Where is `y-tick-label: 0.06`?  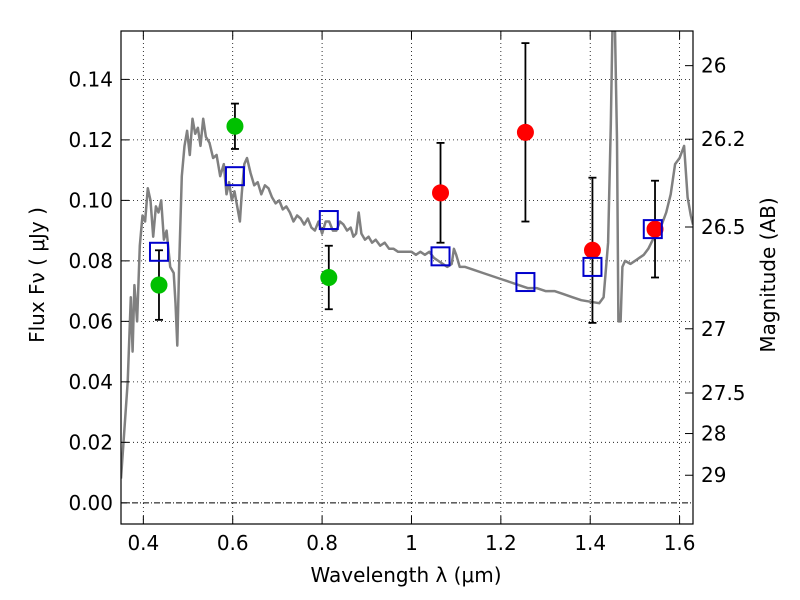
y-tick-label: 0.06 is located at coordinates (90, 321).